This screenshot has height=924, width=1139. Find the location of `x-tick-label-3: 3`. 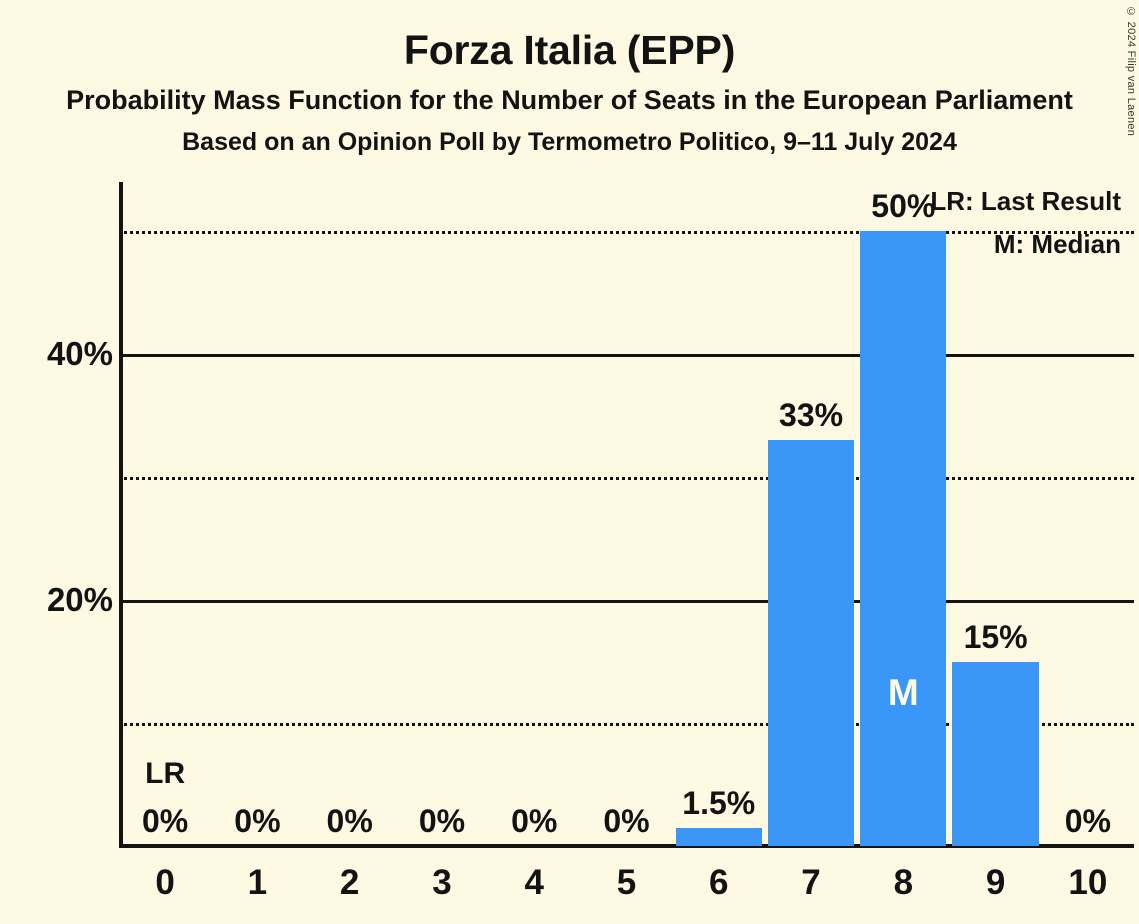

x-tick-label-3: 3 is located at coordinates (442, 882).